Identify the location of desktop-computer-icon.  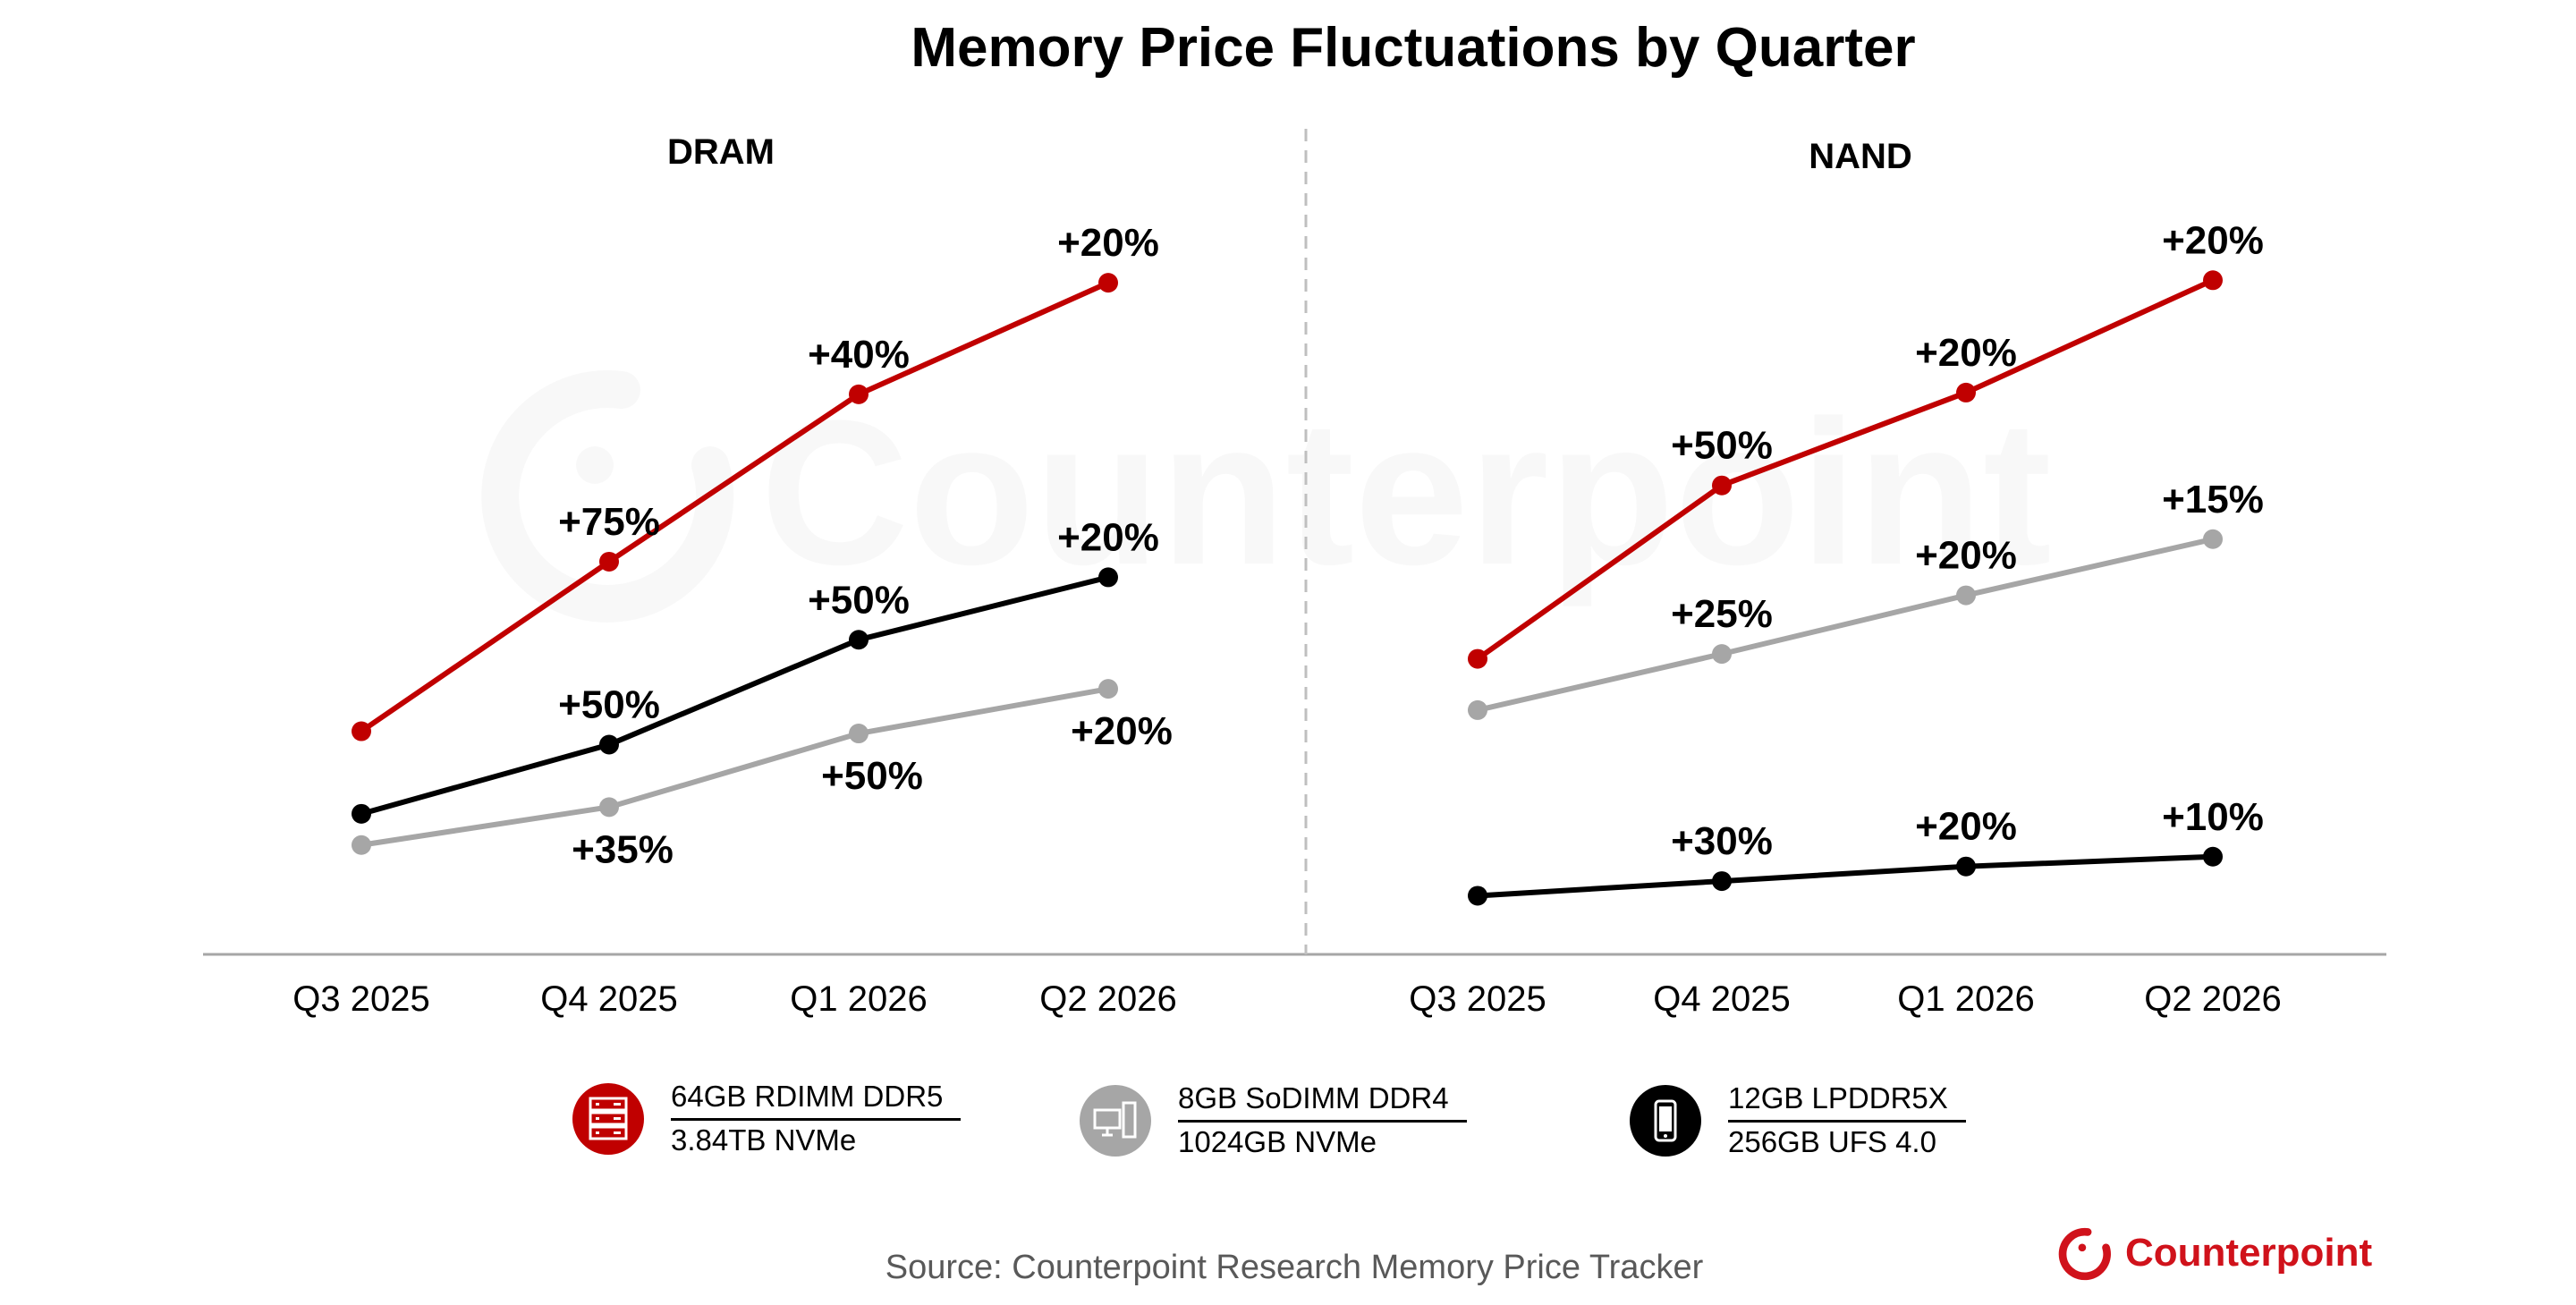
(1115, 1120).